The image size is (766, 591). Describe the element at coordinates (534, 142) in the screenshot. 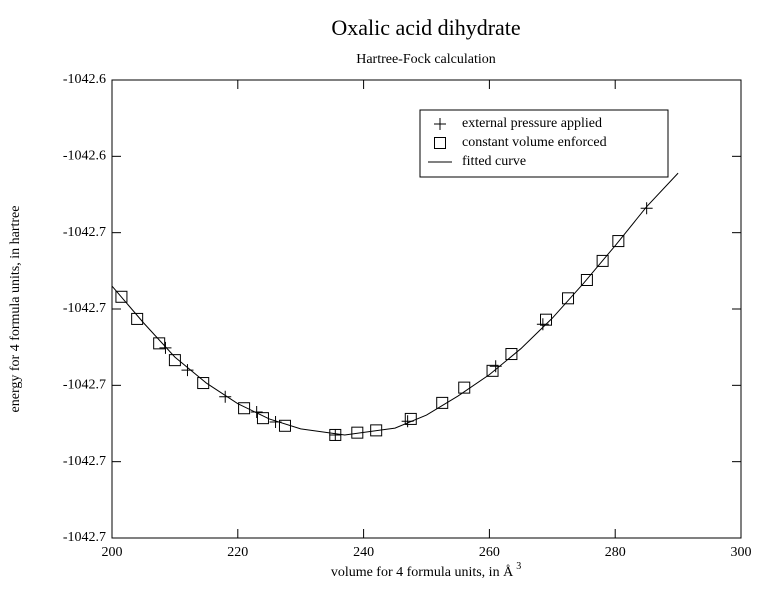

I see `legend-label: constant volume enforced` at that location.